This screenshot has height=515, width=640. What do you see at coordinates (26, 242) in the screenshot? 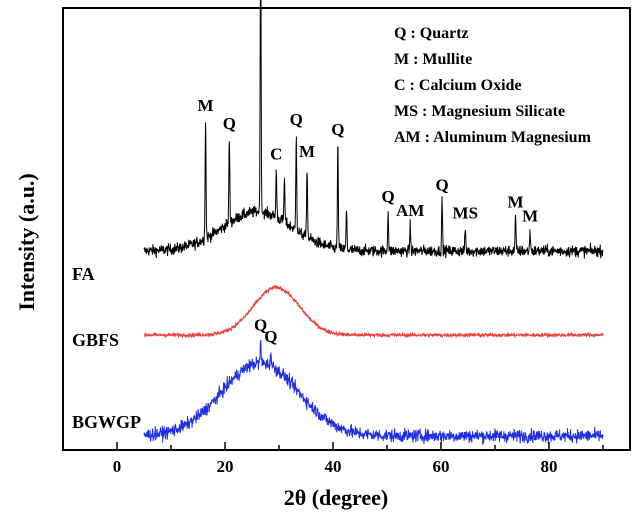
I see `y-axis-title: Intensity (a.u.)` at bounding box center [26, 242].